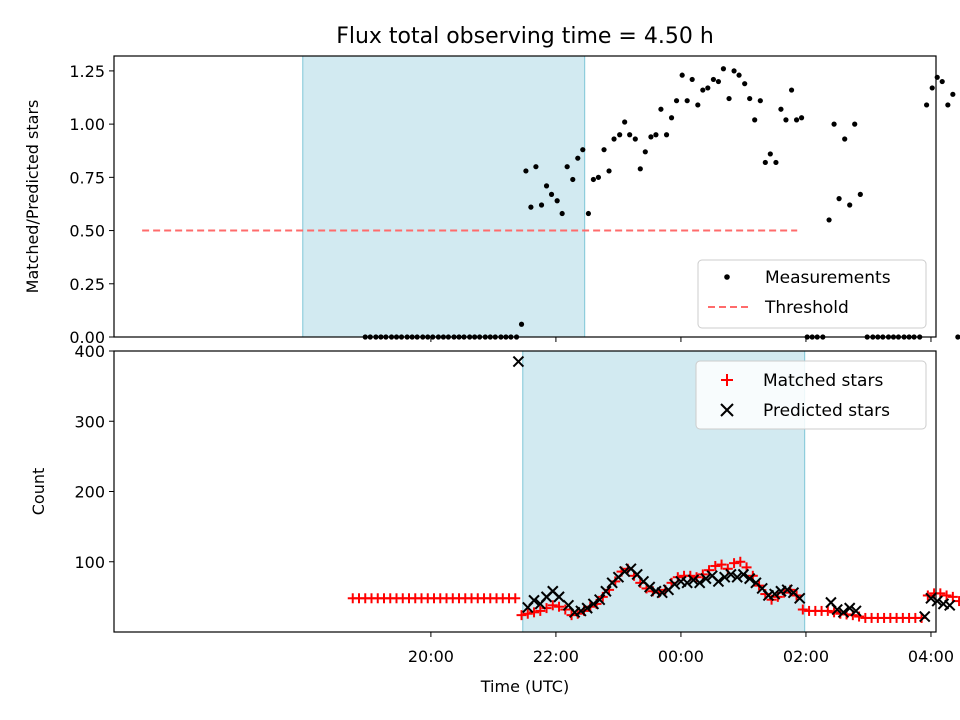 The image size is (960, 720). I want to click on top-shaded-span, so click(444, 196).